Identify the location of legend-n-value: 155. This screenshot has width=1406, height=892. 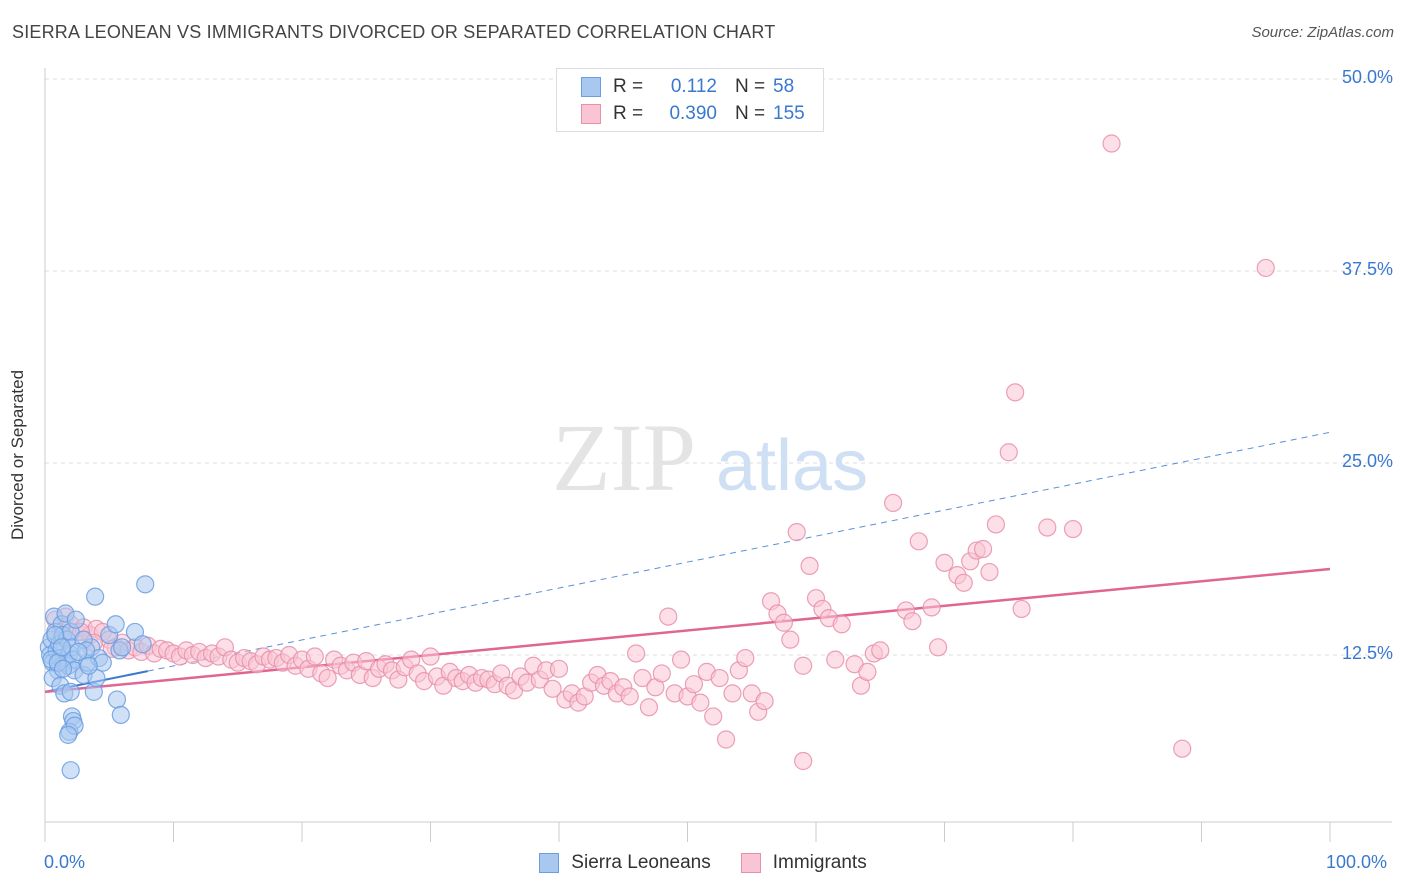
(789, 113).